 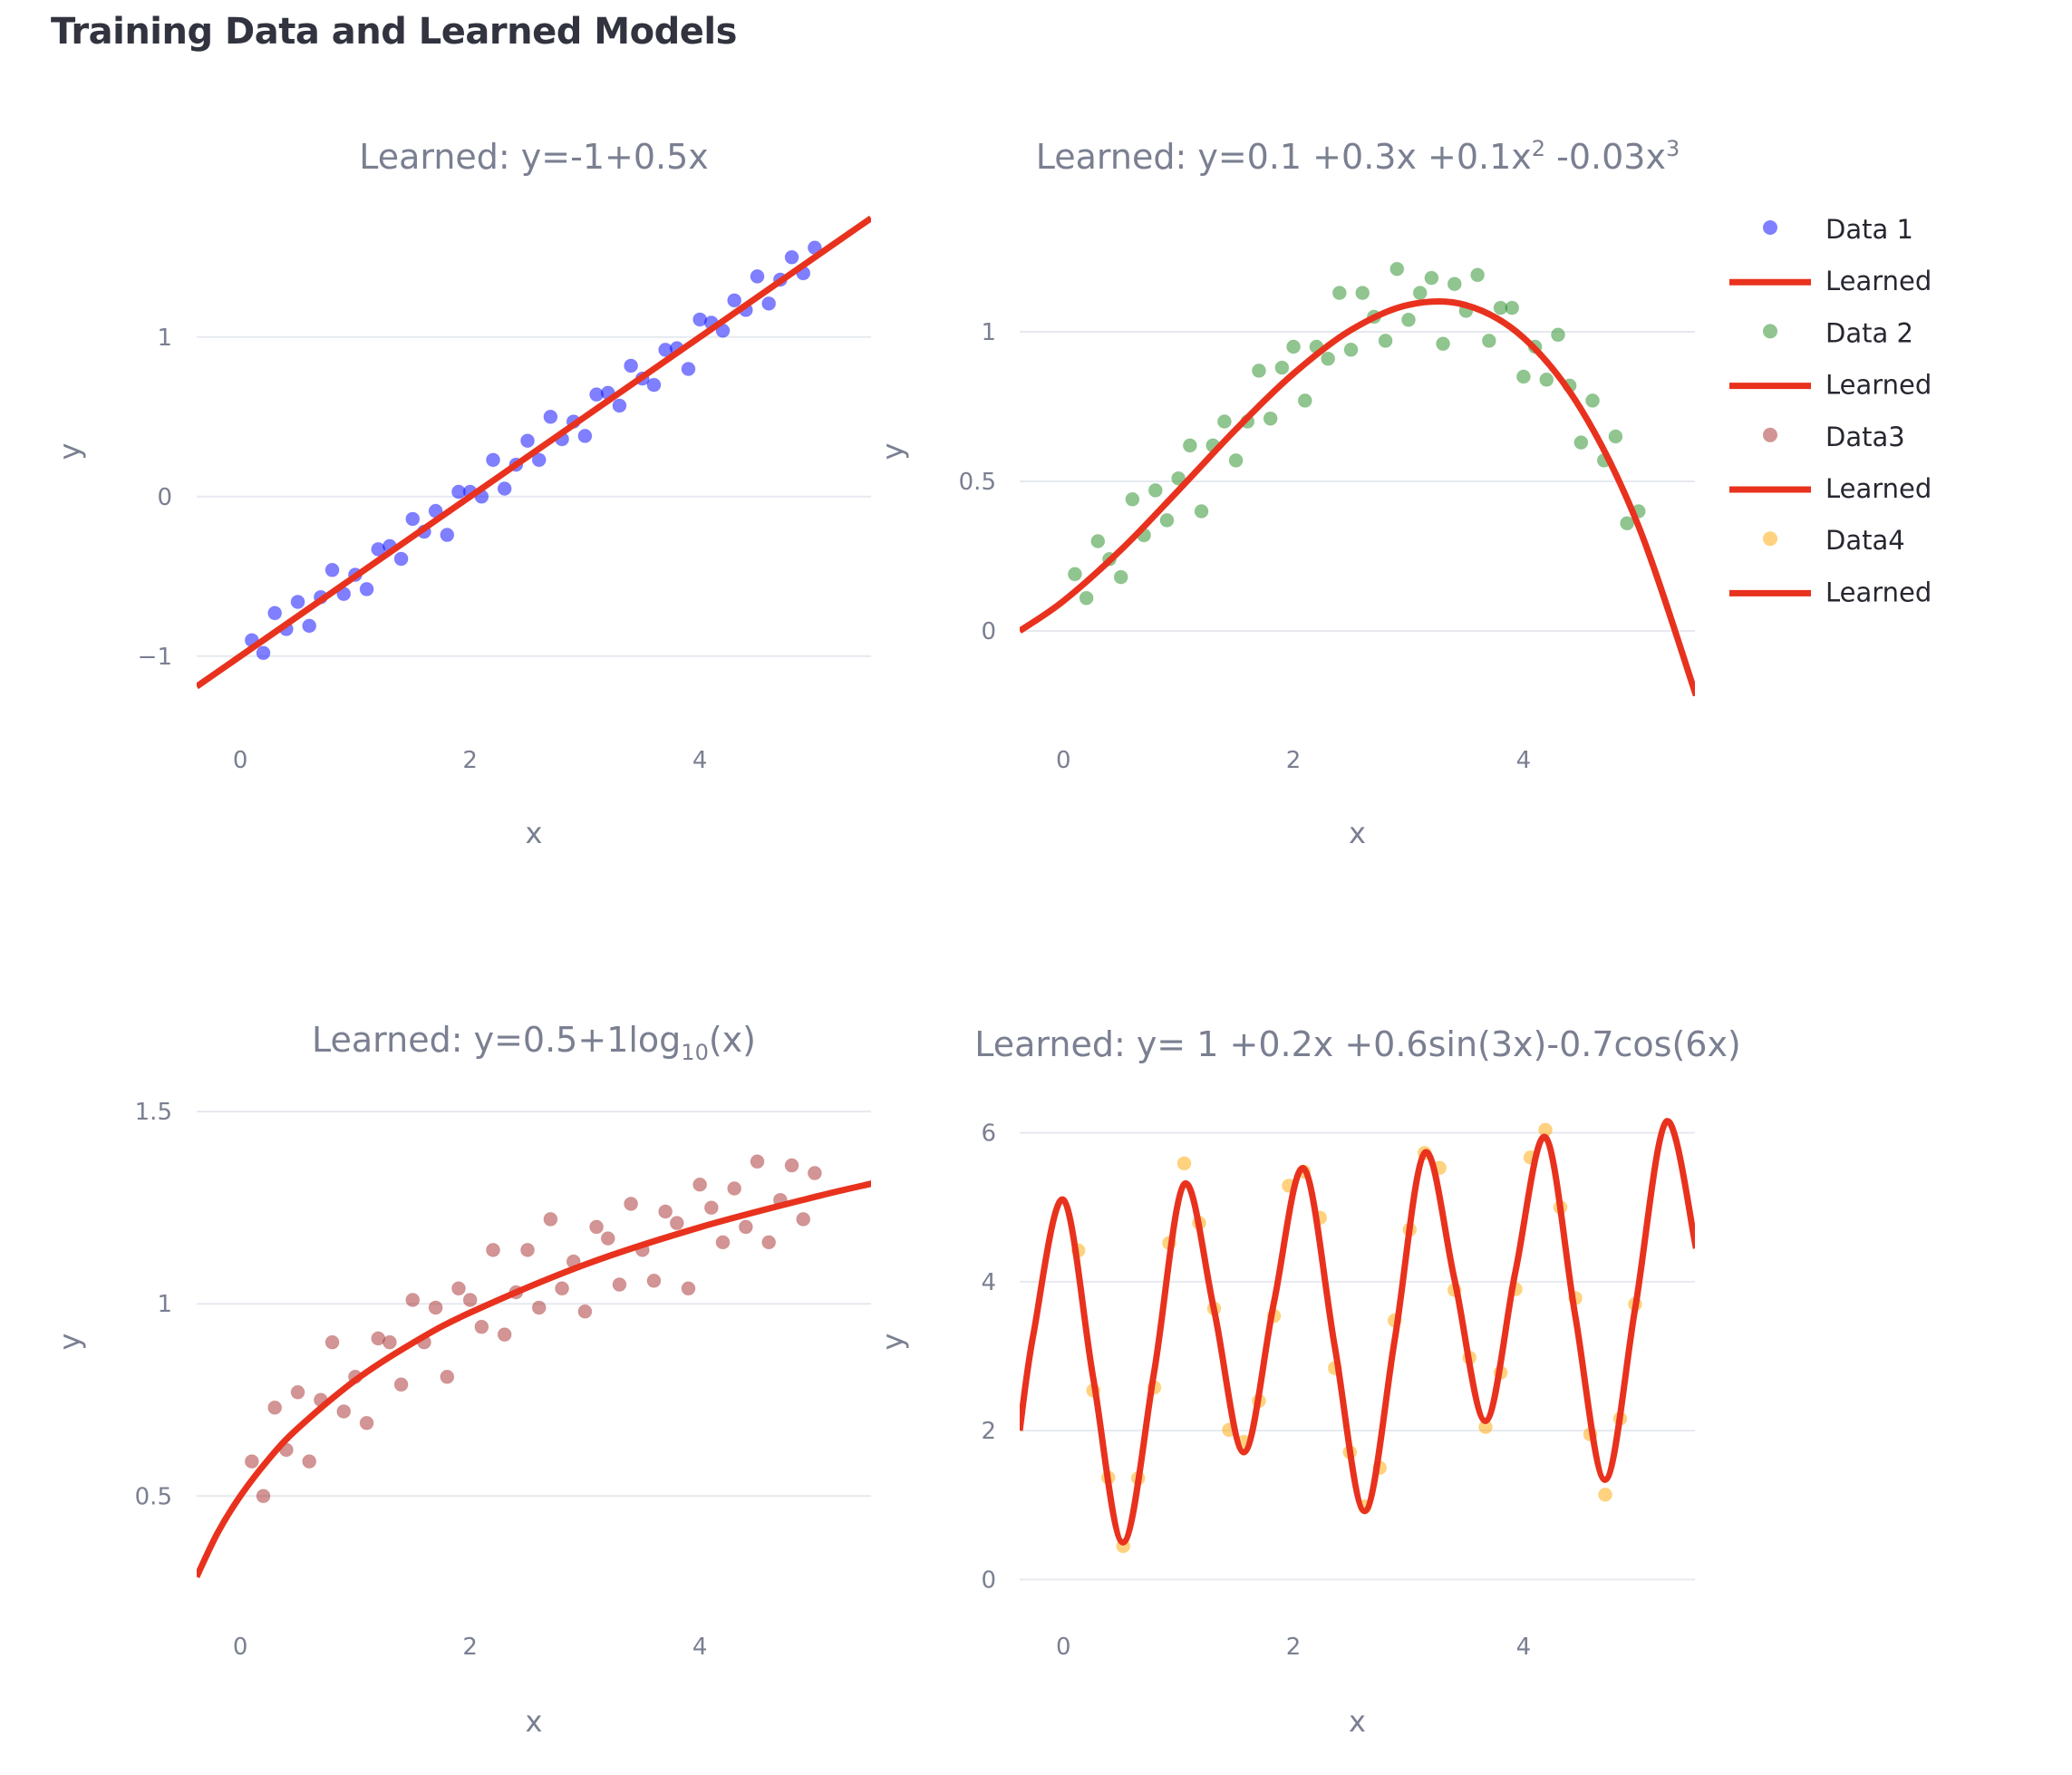 I want to click on panel-3-title: Learned: y=0.5+1log10(x), so click(x=534, y=1042).